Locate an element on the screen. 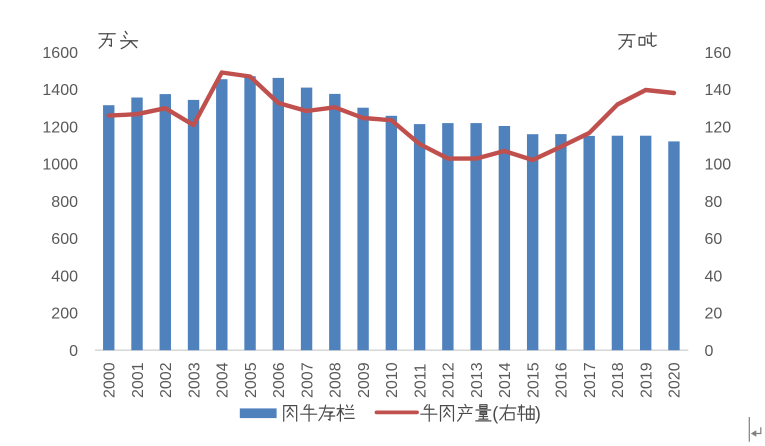 The image size is (765, 446). svg-text: 2001 is located at coordinates (138, 380).